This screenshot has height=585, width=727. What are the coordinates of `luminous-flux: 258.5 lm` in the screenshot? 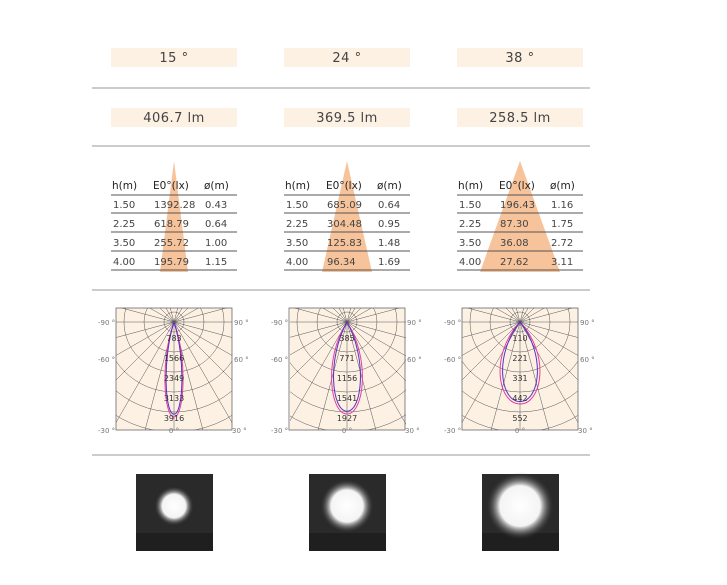 It's located at (520, 118).